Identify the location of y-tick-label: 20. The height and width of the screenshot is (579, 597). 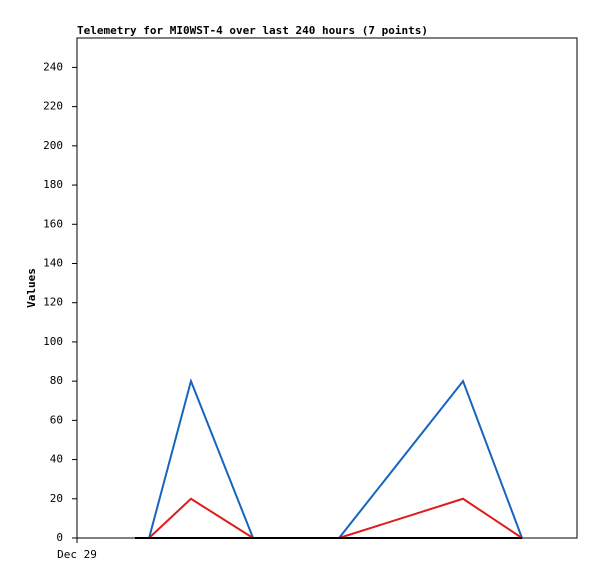
(56, 498).